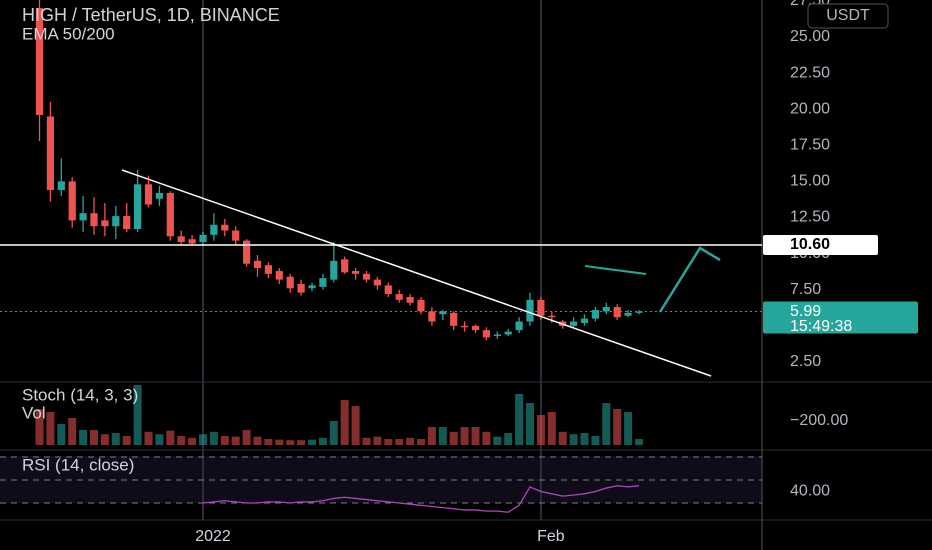 The height and width of the screenshot is (550, 932). I want to click on currency-button, so click(848, 16).